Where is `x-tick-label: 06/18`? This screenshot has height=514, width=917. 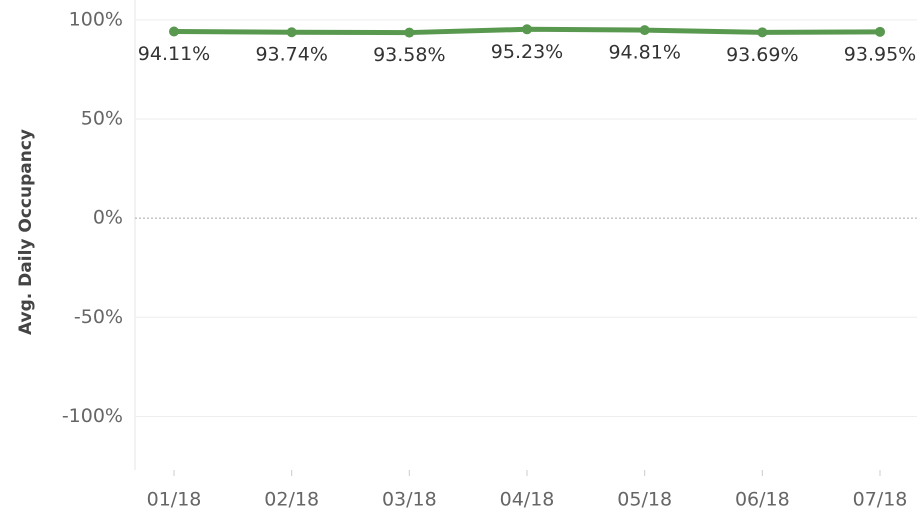
x-tick-label: 06/18 is located at coordinates (762, 500).